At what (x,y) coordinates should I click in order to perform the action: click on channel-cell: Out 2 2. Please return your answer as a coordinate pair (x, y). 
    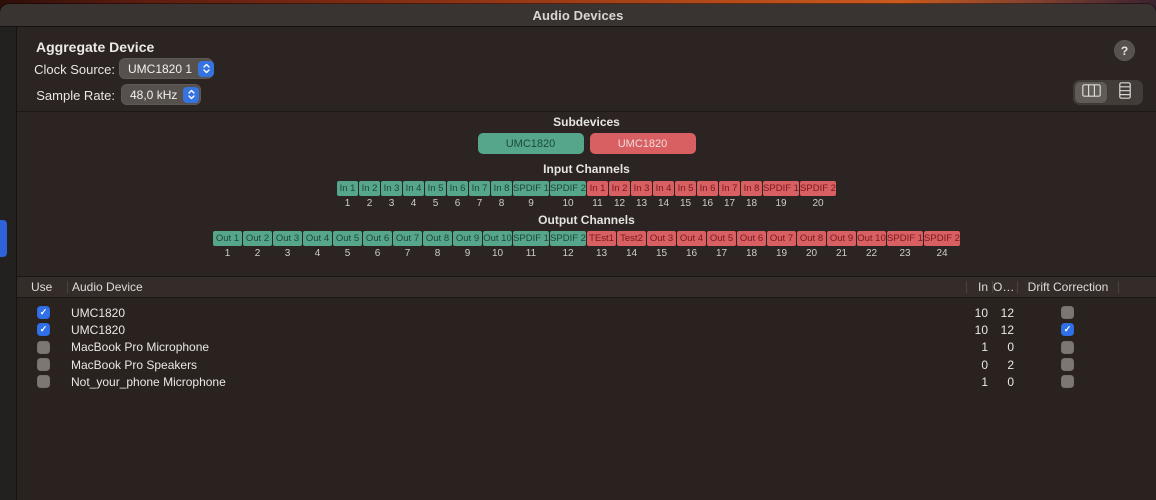
    Looking at the image, I should click on (257, 245).